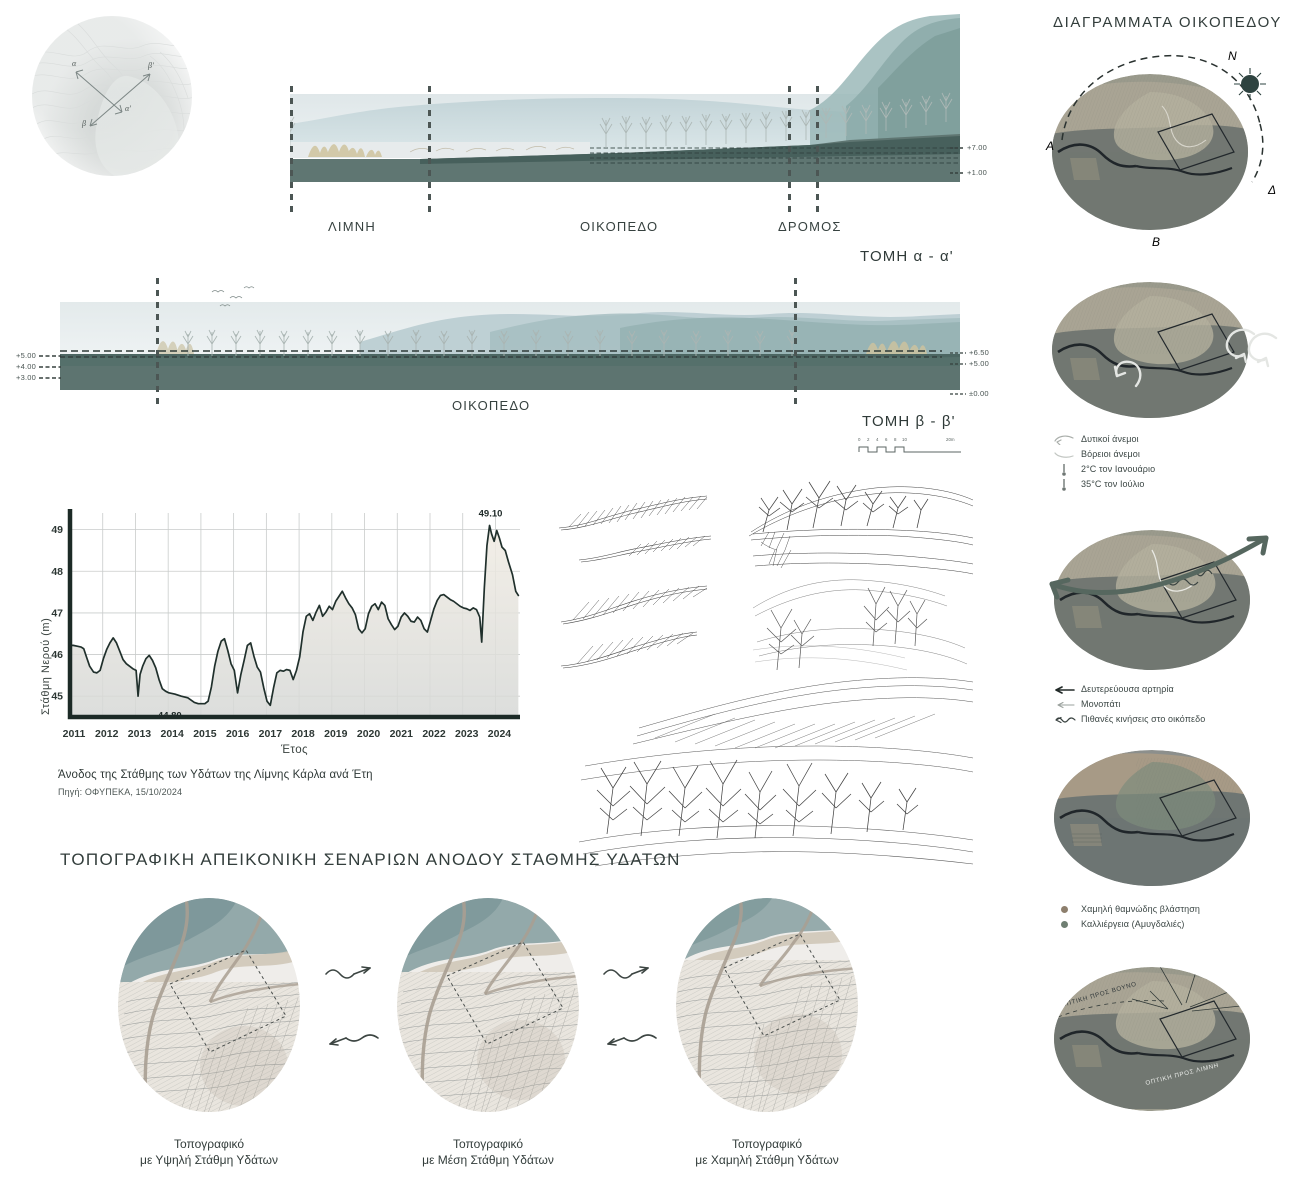  I want to click on legend-vegetation-label-1: Καλλιέργεια (Αμυγδαλιές), so click(1133, 924).